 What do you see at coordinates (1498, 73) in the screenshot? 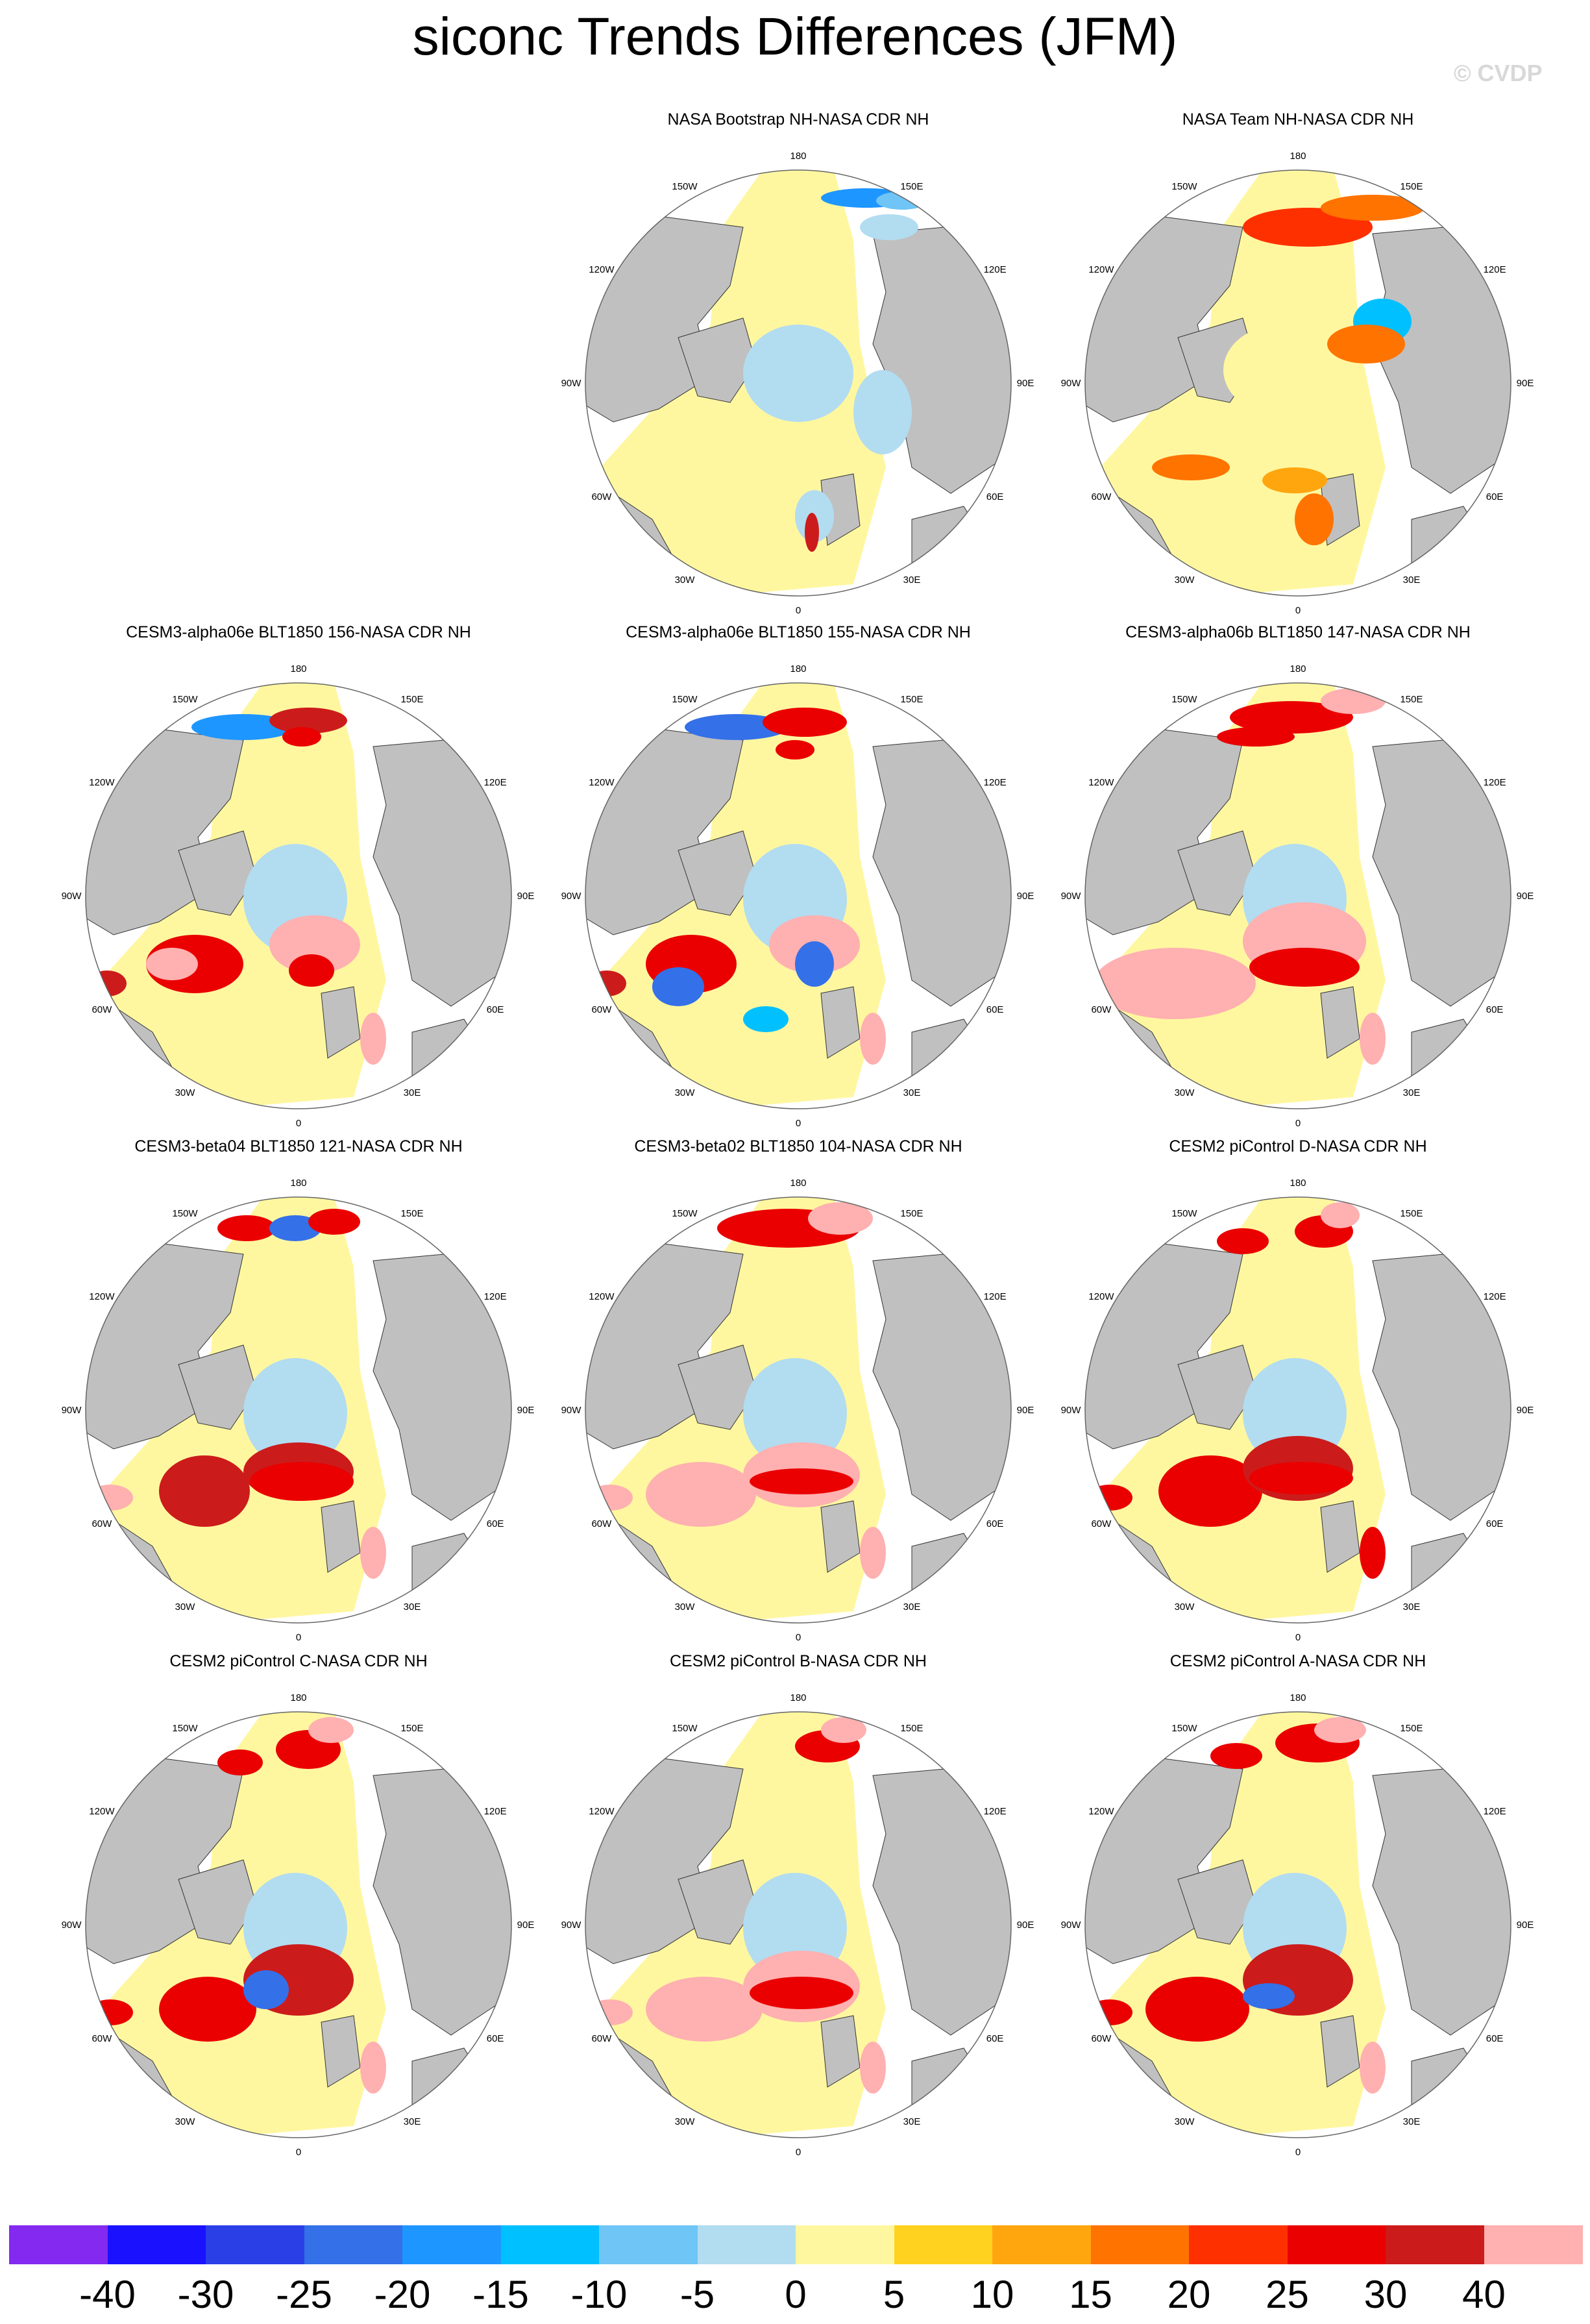
I see `cvdp-watermark: © CVDP` at bounding box center [1498, 73].